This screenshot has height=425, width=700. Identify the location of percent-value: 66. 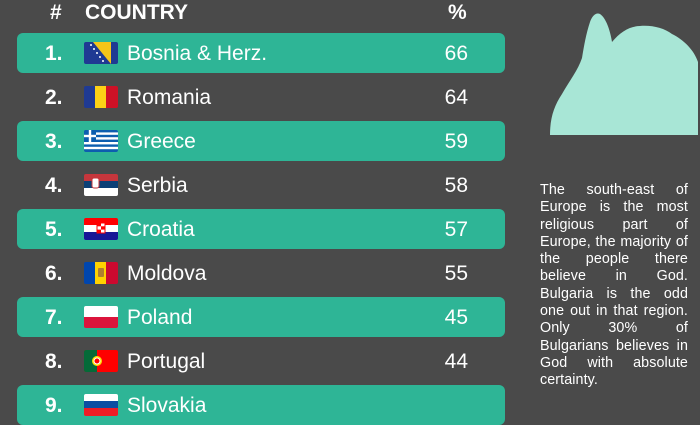
(456, 53).